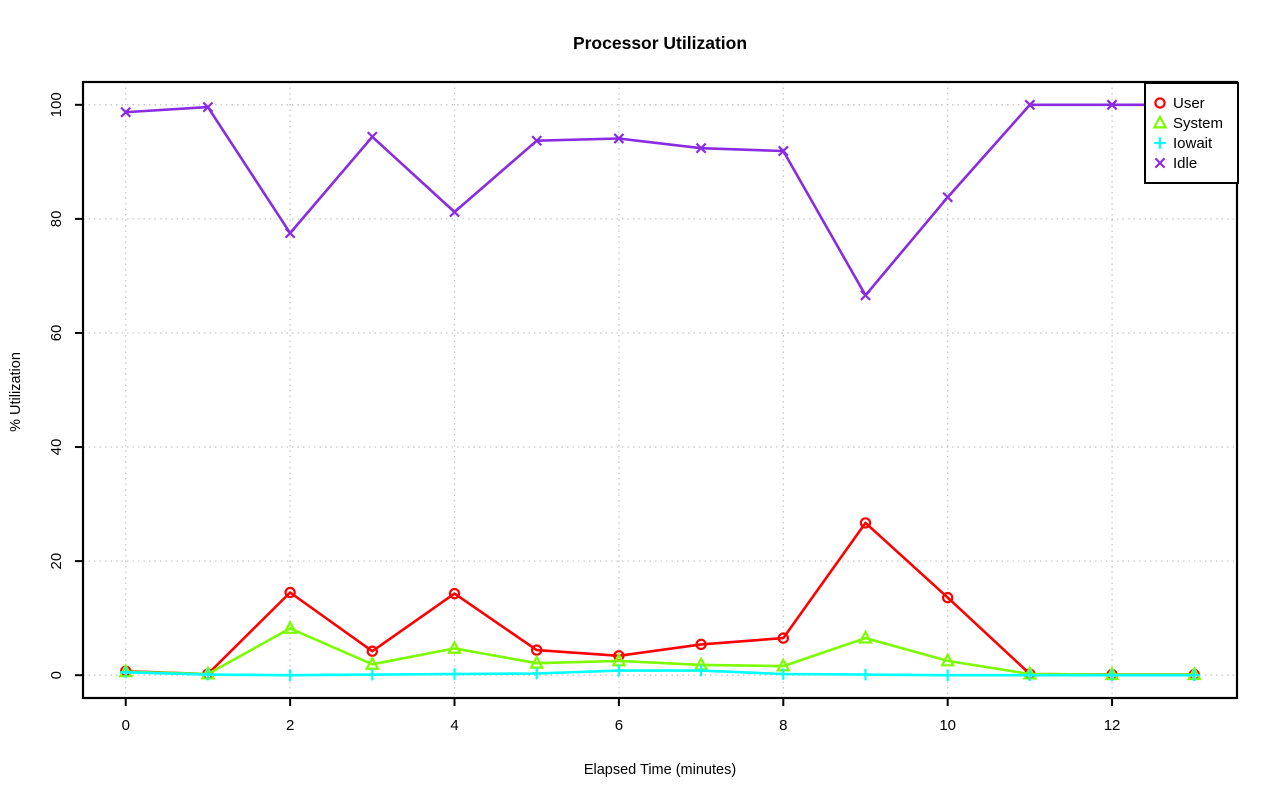 The image size is (1280, 801). I want to click on legend-label-idle: Idle, so click(1185, 163).